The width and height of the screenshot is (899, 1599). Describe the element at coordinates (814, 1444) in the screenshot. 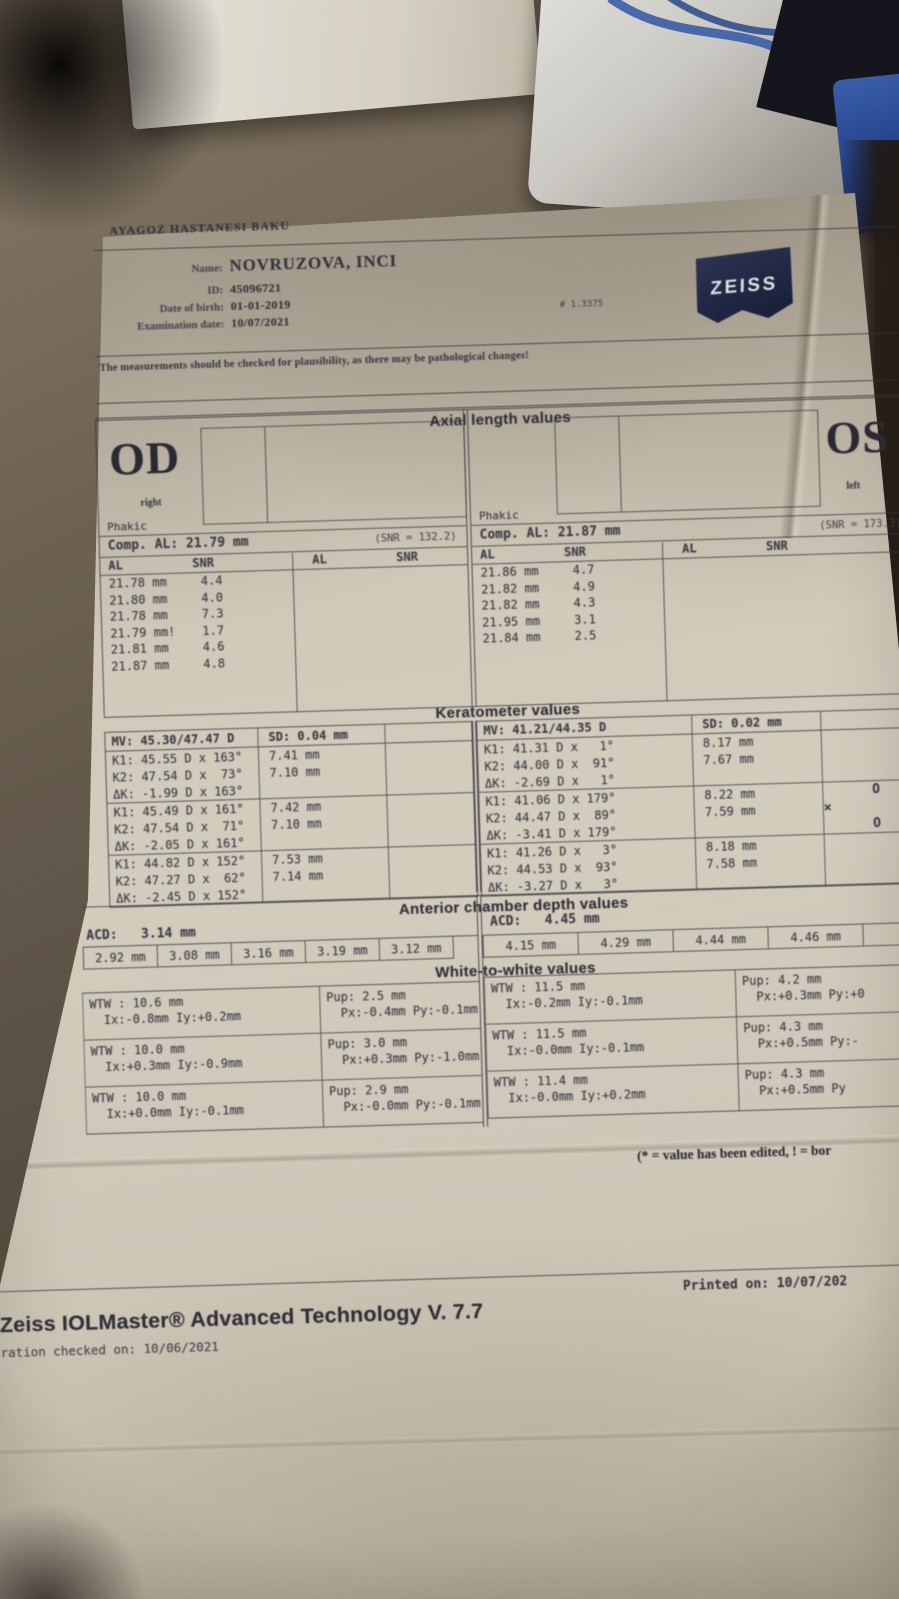

I see `shadow-bottom-right` at that location.